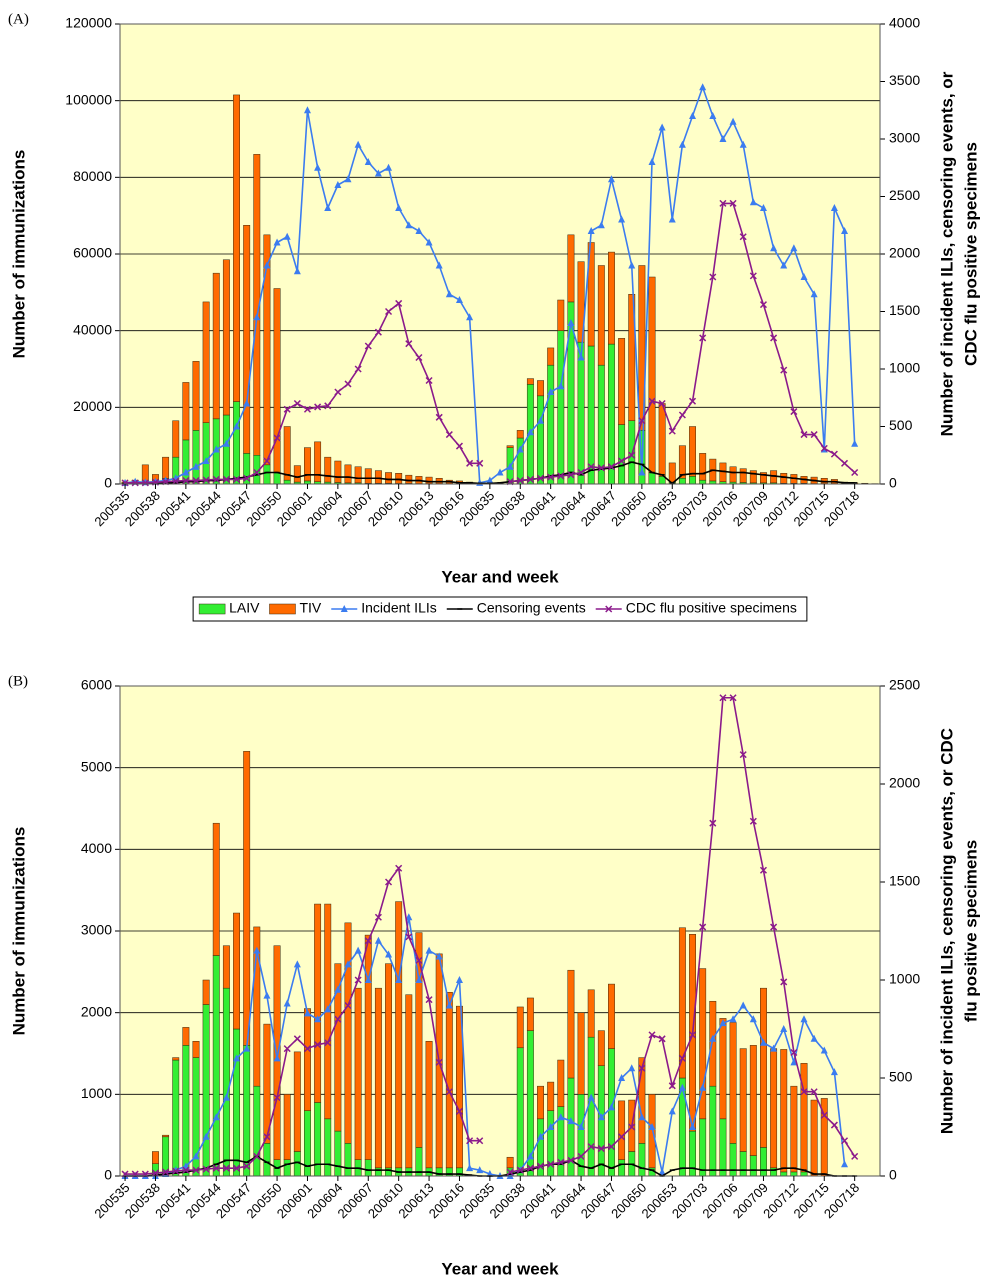  What do you see at coordinates (92, 406) in the screenshot?
I see `y-tick-label: 20000` at bounding box center [92, 406].